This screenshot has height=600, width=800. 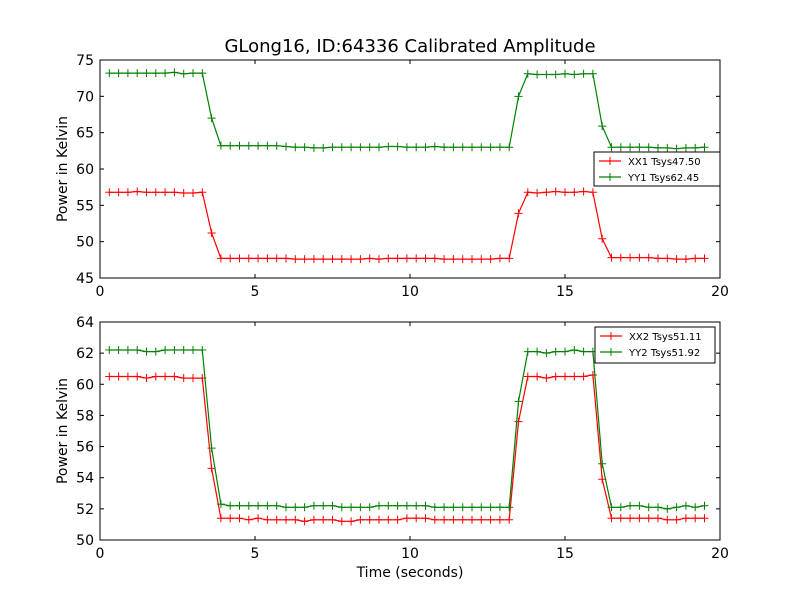 I want to click on x-axis-label: Time (seconds), so click(x=410, y=573).